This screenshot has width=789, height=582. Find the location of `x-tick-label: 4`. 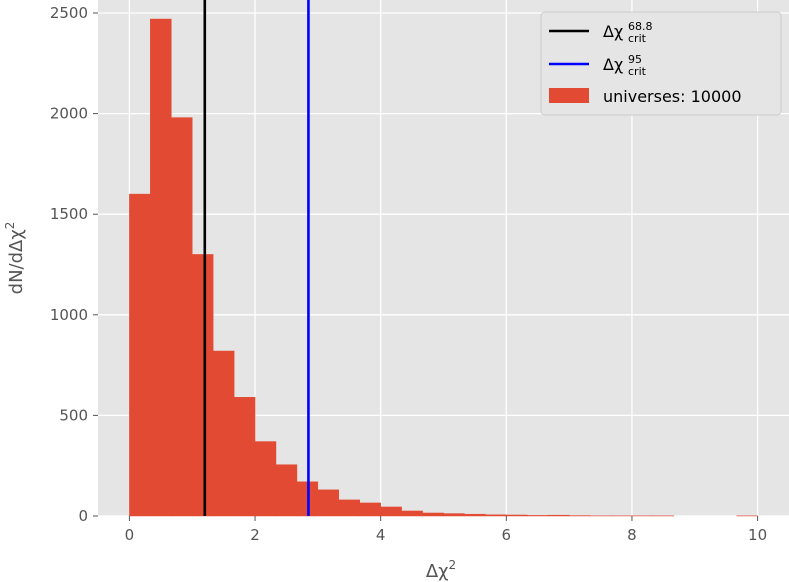

x-tick-label: 4 is located at coordinates (381, 535).